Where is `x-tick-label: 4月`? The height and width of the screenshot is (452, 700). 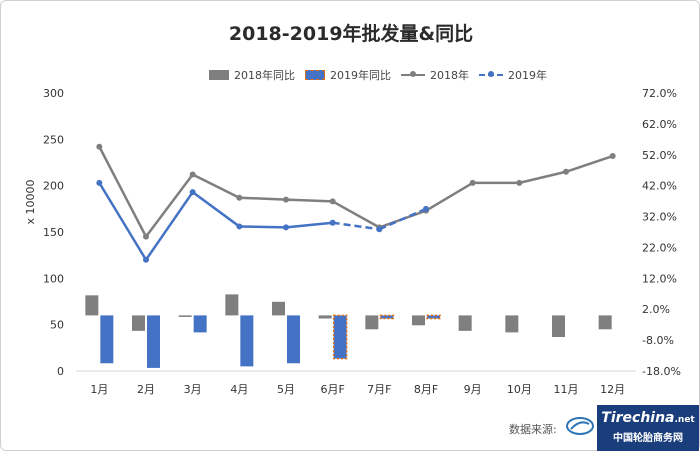
x-tick-label: 4月 is located at coordinates (239, 389).